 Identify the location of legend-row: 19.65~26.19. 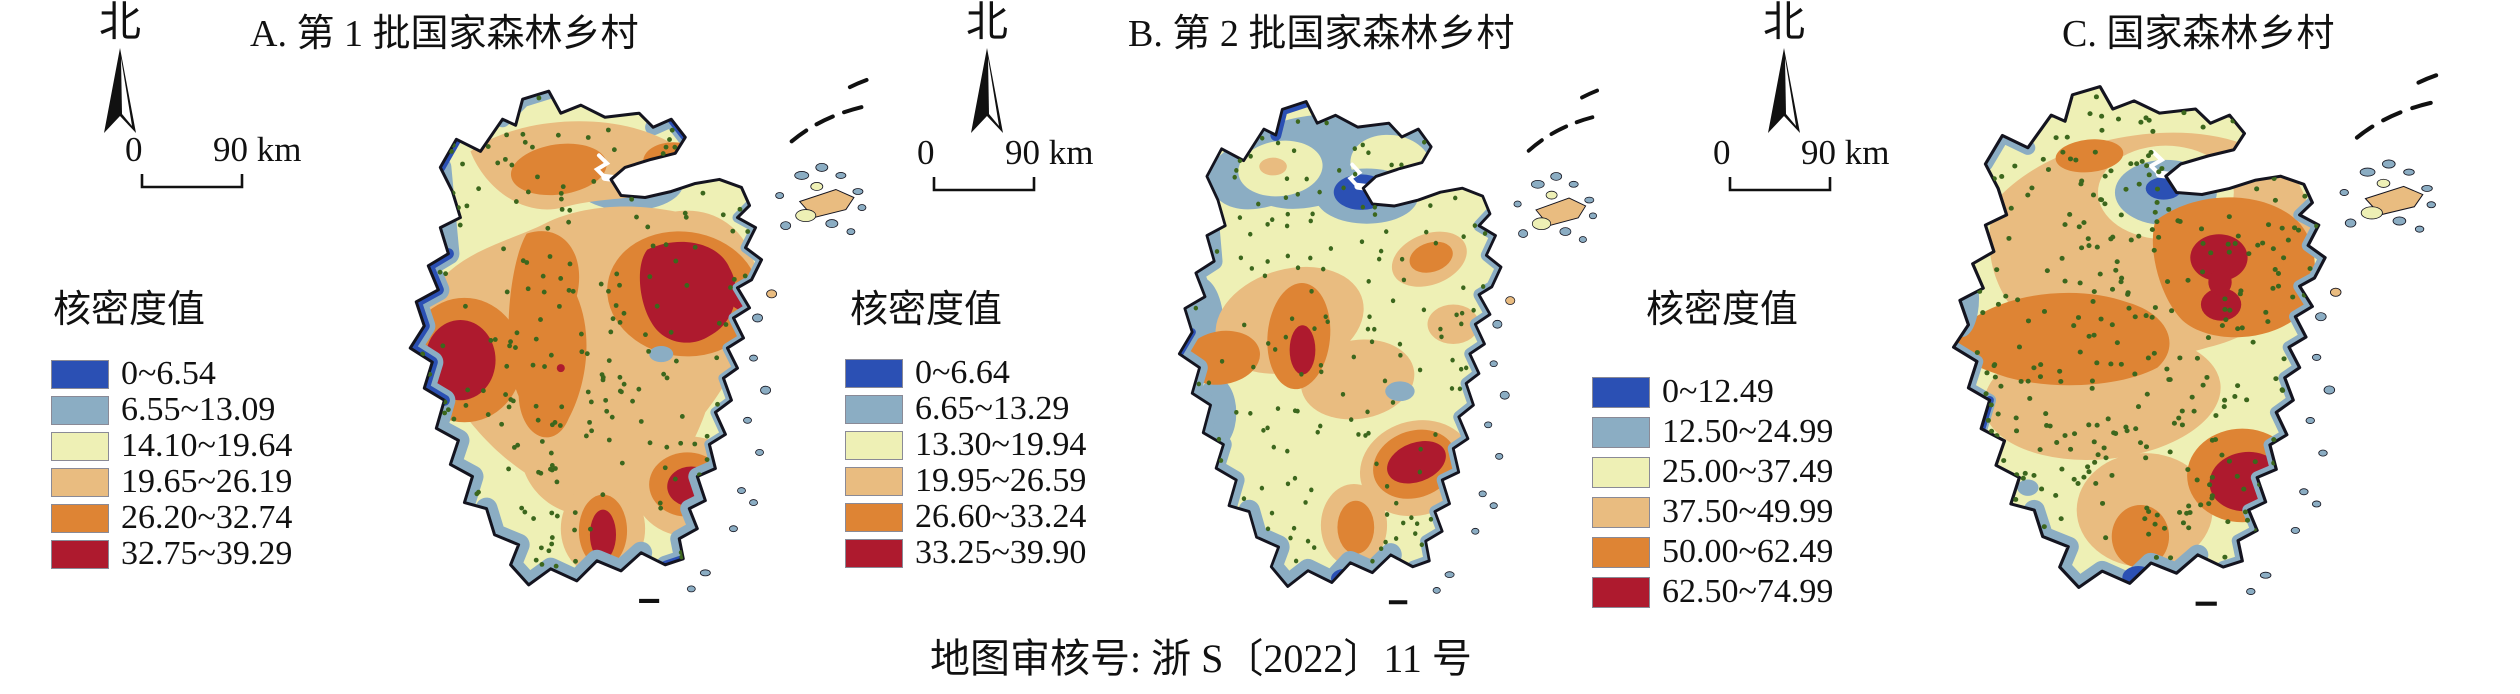
(164, 481).